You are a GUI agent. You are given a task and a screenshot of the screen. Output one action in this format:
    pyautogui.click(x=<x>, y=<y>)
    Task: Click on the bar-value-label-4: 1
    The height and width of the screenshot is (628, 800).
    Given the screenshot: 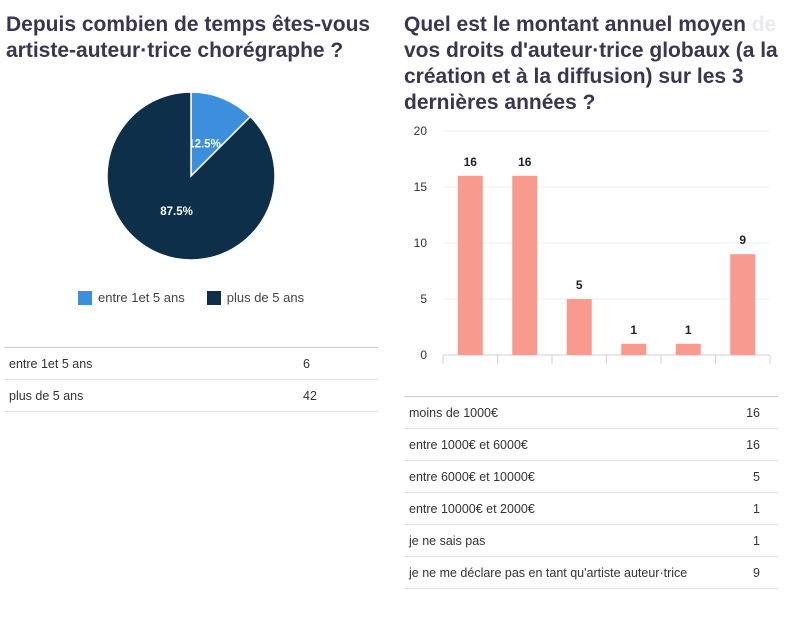 What is the action you would take?
    pyautogui.click(x=688, y=330)
    